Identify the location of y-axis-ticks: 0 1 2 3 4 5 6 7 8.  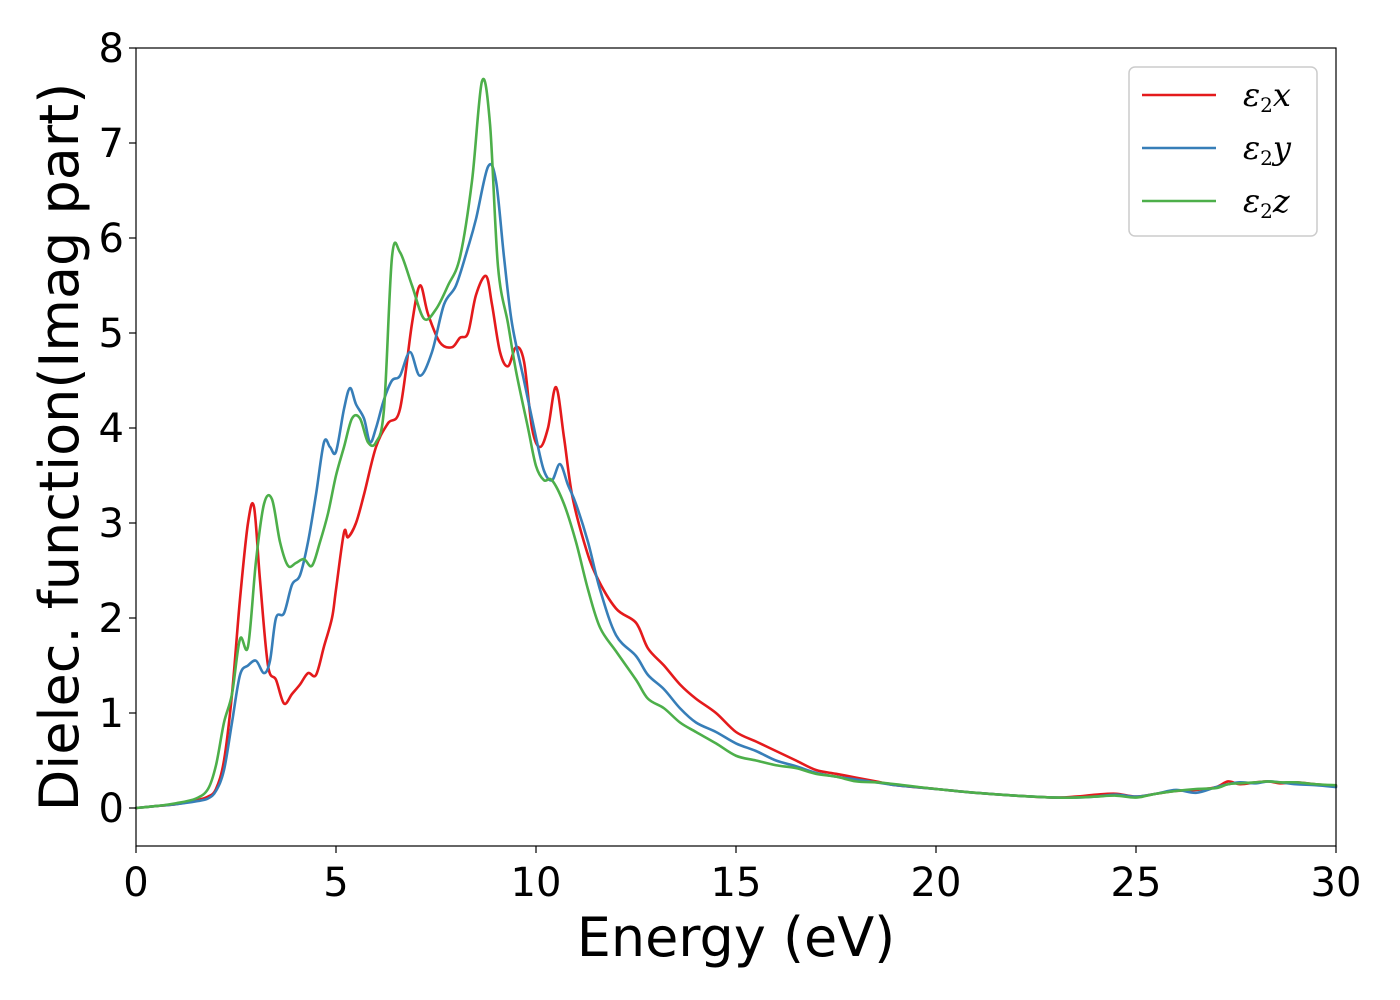
(117, 429).